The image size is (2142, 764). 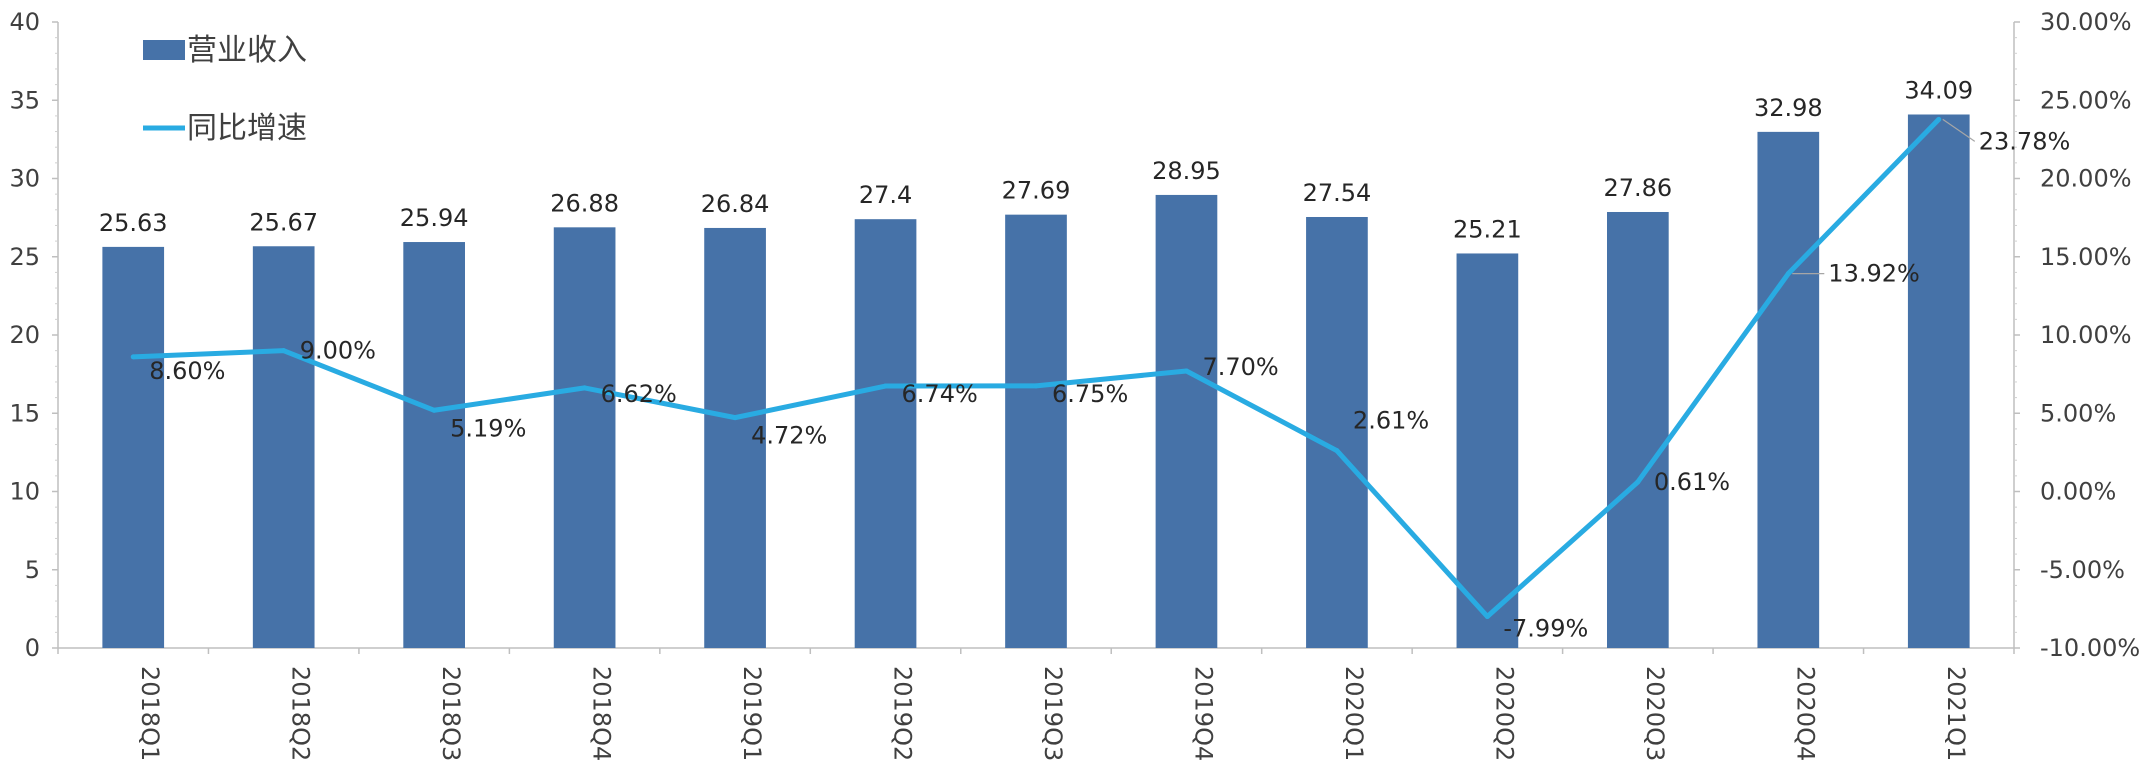 What do you see at coordinates (1788, 389) in the screenshot?
I see `bar-2020Q4` at bounding box center [1788, 389].